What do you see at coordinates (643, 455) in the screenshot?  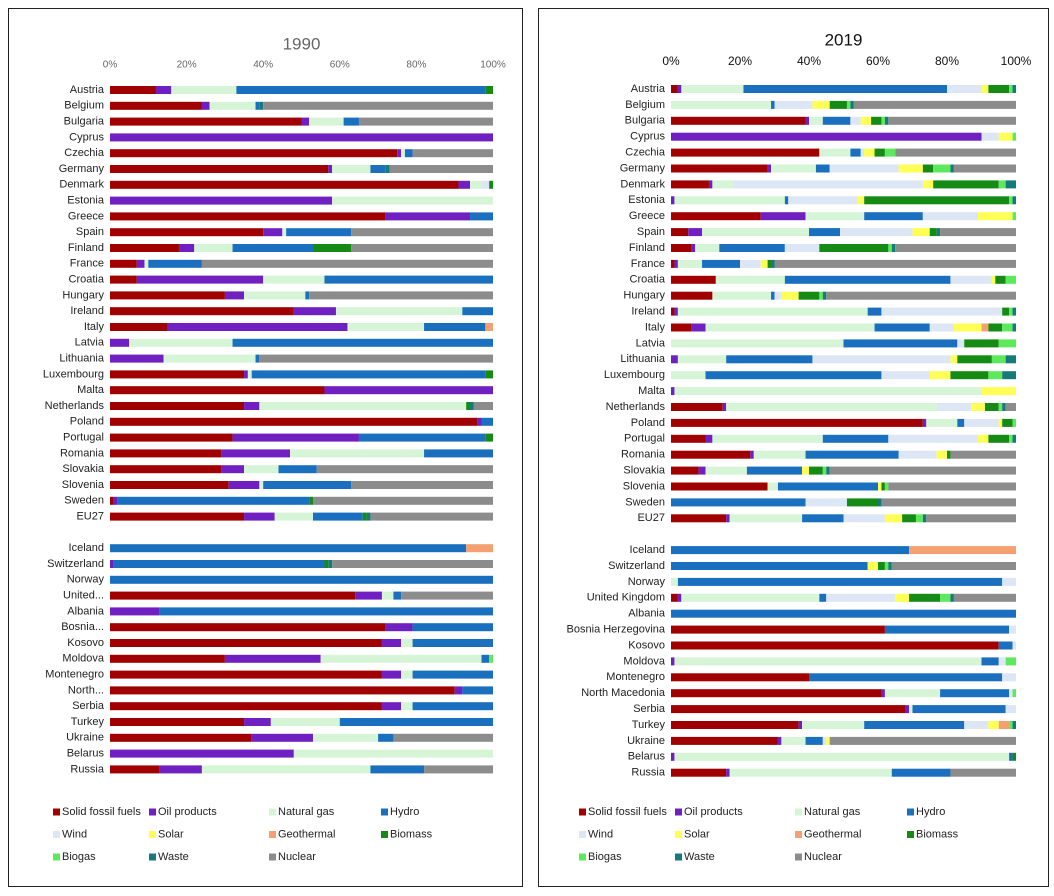 I see `category-label: Romania` at bounding box center [643, 455].